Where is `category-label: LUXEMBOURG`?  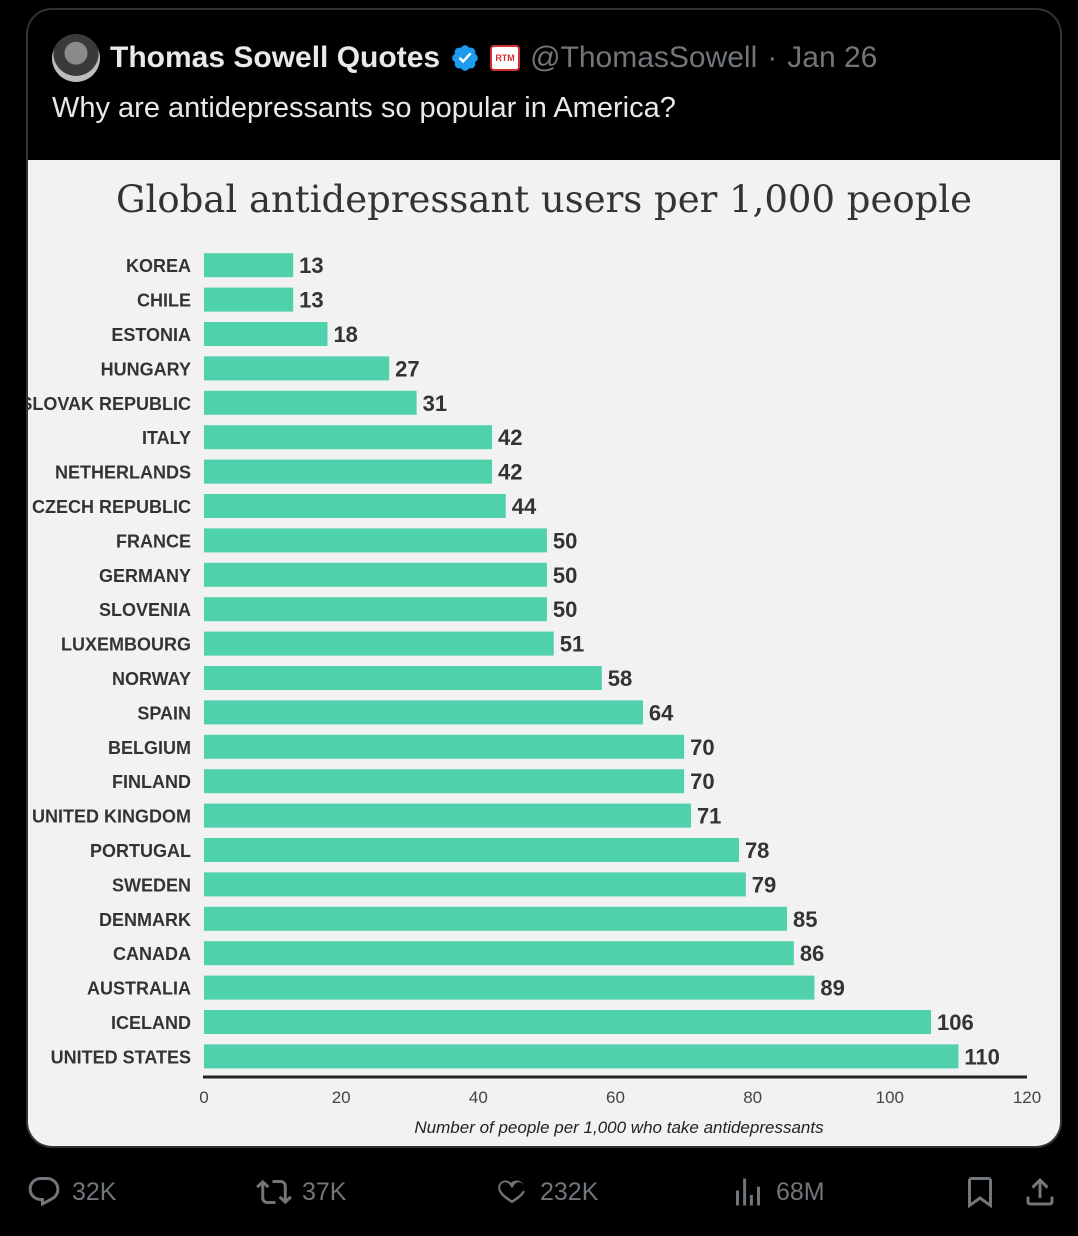
category-label: LUXEMBOURG is located at coordinates (126, 645).